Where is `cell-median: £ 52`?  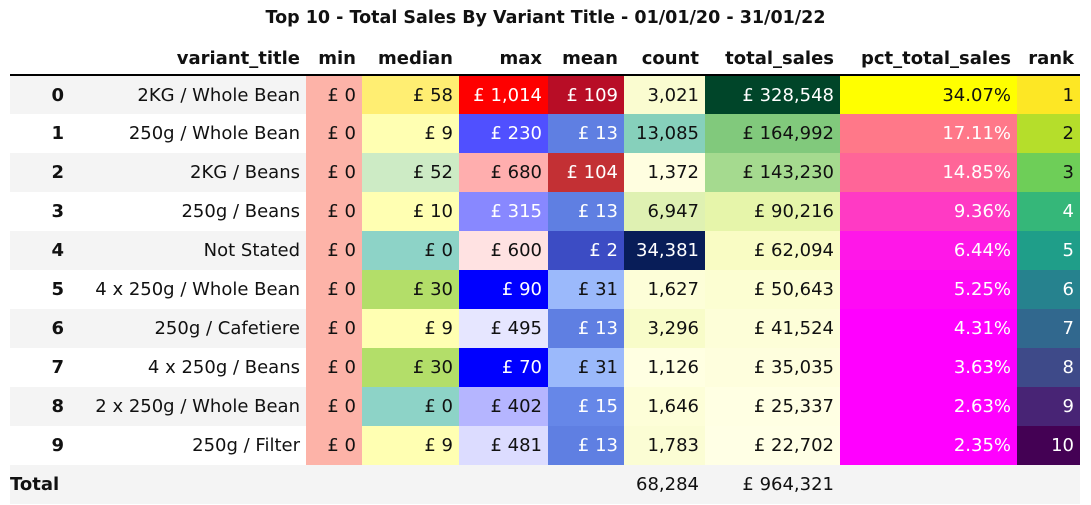
cell-median: £ 52 is located at coordinates (410, 172).